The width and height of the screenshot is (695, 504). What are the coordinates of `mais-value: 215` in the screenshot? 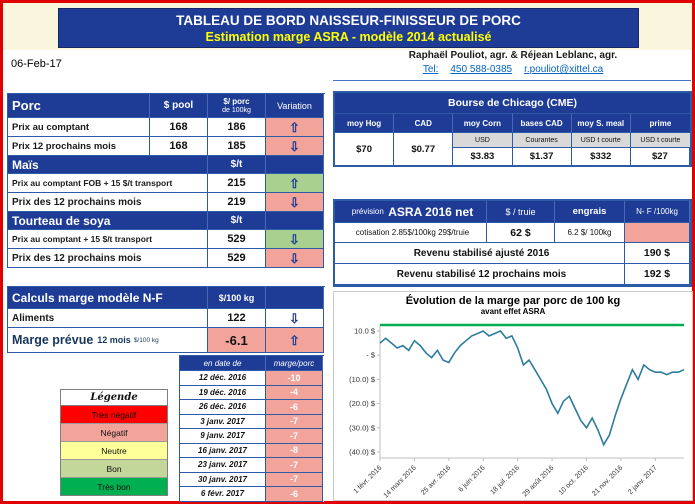 It's located at (237, 183).